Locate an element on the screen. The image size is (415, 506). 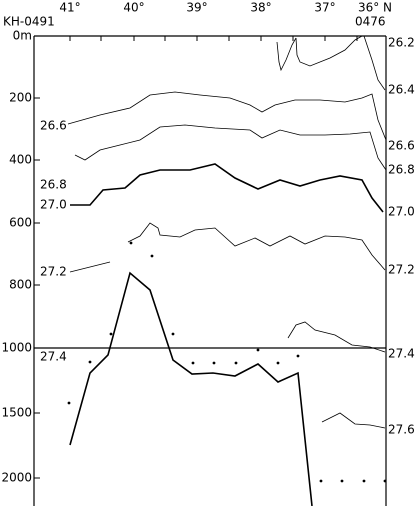
contour-label: 27.6 is located at coordinates (401, 430).